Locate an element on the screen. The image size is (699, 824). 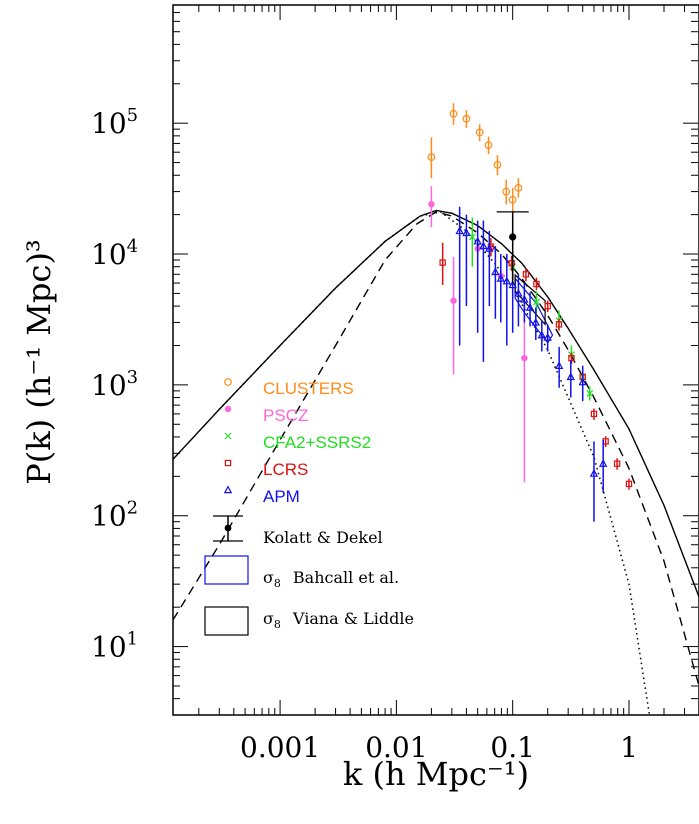
y-tick-label: 10¹ is located at coordinates (114, 646).